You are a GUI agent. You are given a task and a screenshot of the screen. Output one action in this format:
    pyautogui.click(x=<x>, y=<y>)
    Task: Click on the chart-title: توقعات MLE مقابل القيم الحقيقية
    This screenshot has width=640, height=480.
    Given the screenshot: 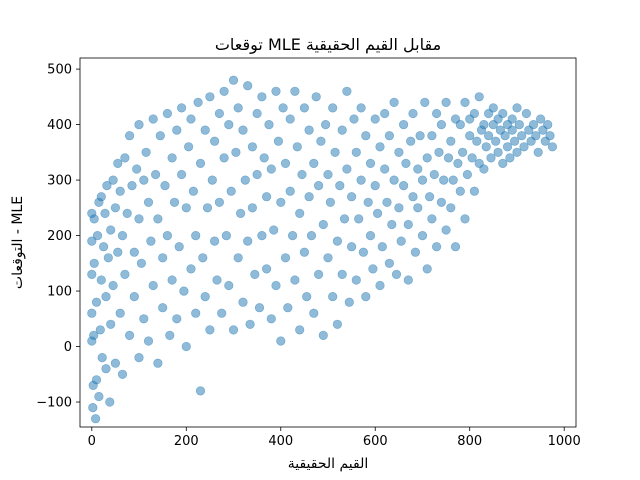 What is the action you would take?
    pyautogui.click(x=328, y=45)
    